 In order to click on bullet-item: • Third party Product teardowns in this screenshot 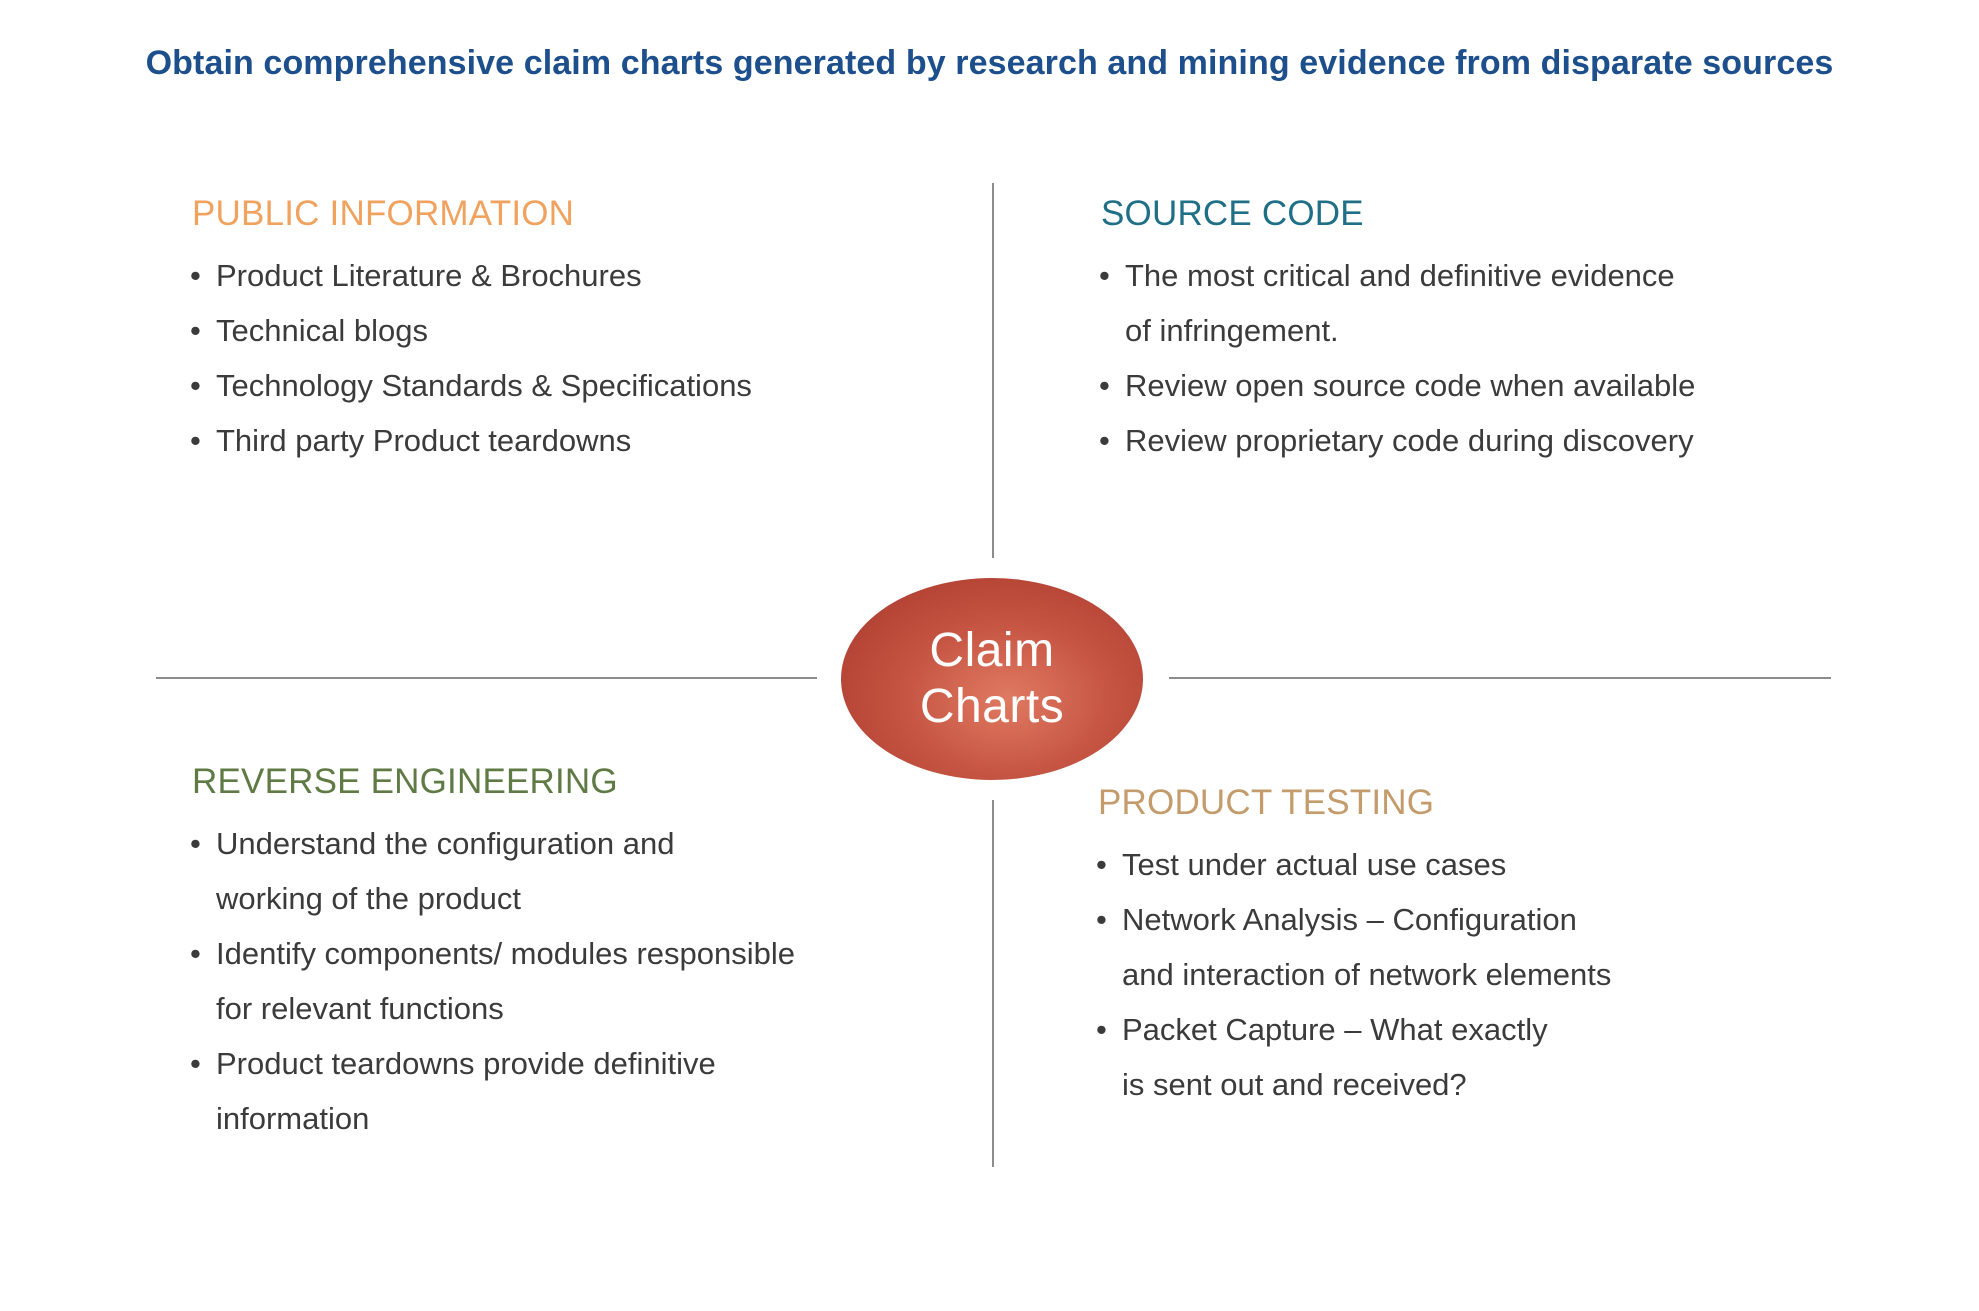, I will do `click(540, 440)`.